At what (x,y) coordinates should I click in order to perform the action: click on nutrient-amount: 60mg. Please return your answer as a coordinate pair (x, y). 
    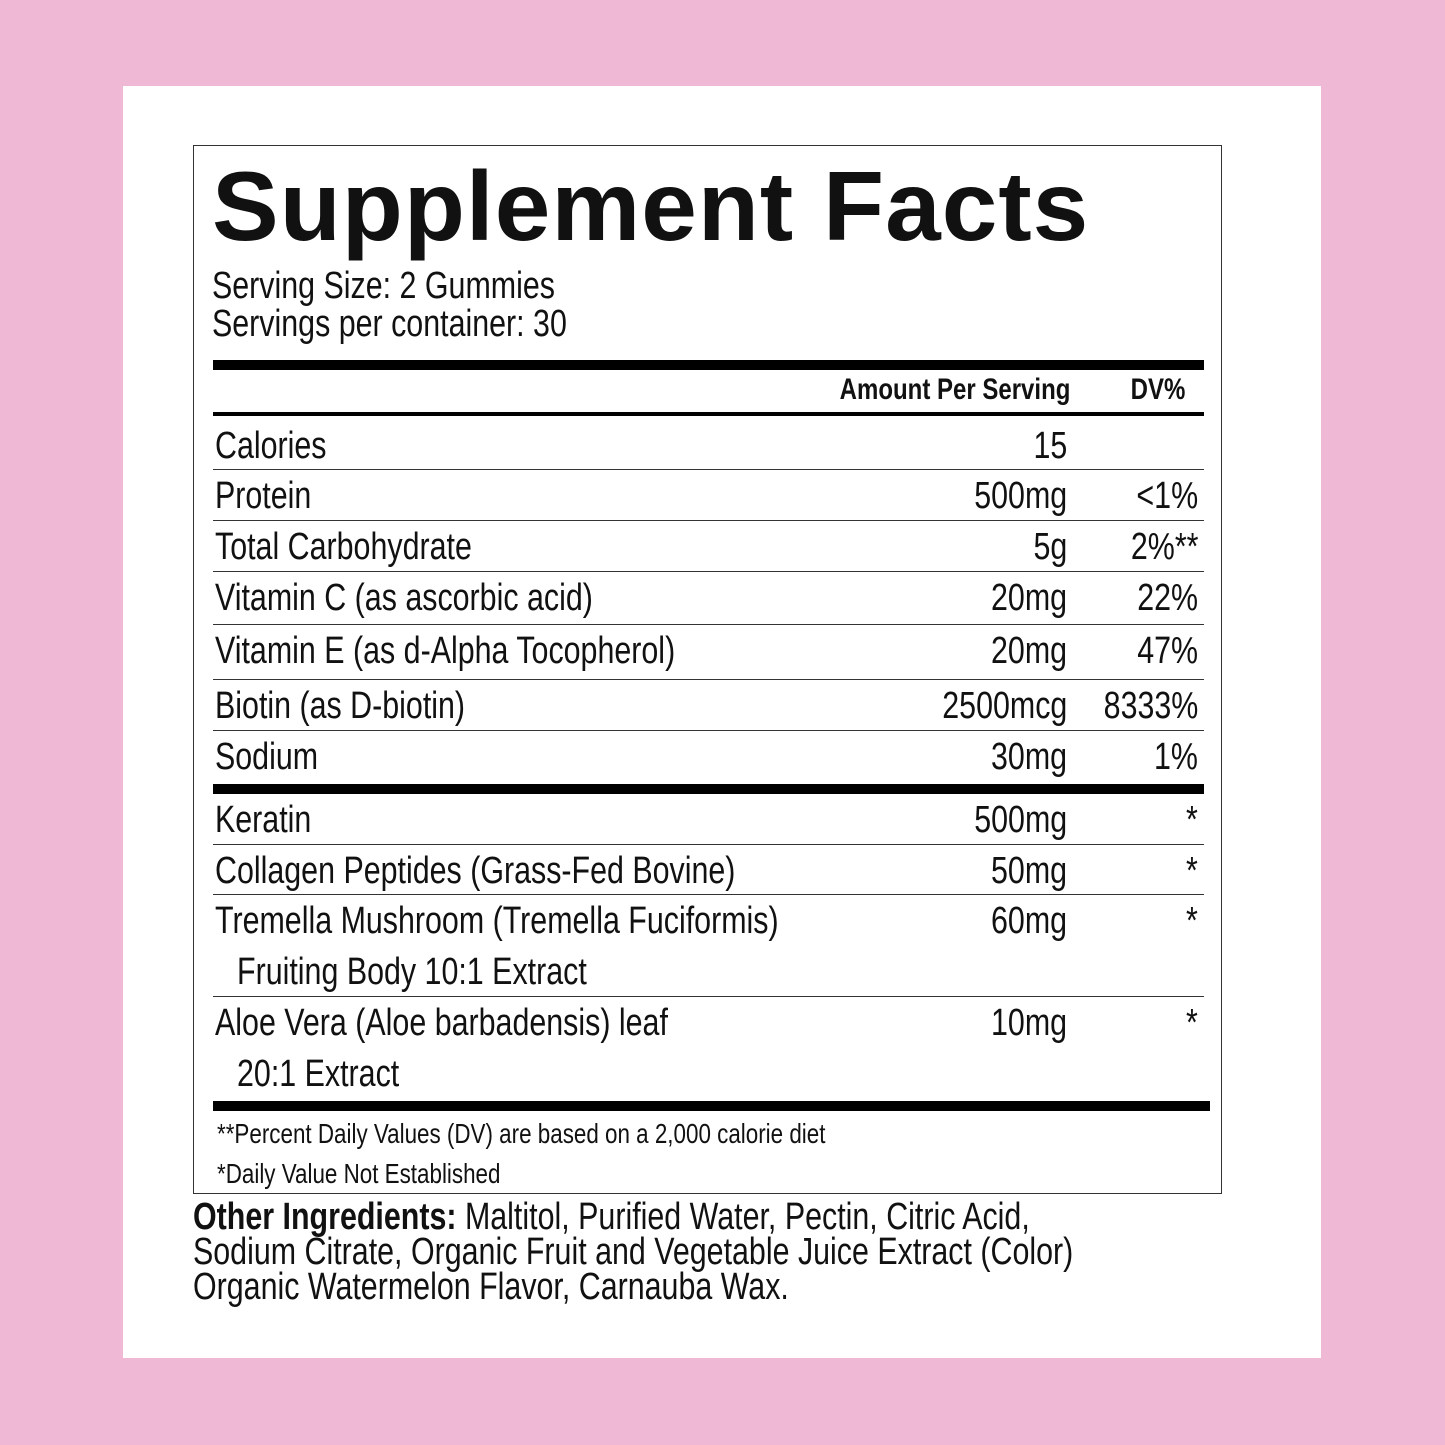
    Looking at the image, I should click on (1019, 921).